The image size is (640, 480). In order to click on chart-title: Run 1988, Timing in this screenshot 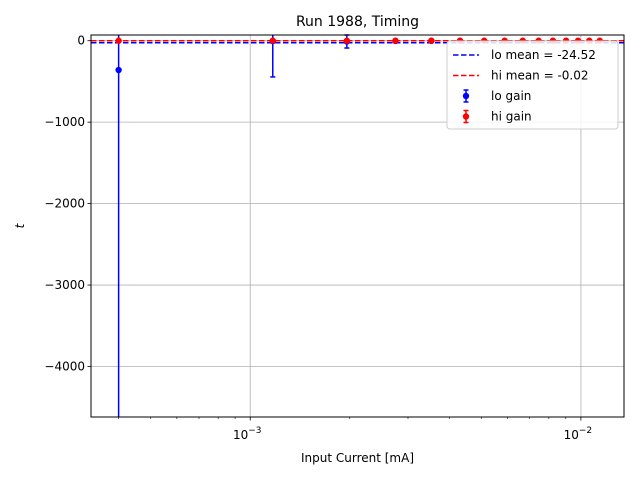, I will do `click(357, 22)`.